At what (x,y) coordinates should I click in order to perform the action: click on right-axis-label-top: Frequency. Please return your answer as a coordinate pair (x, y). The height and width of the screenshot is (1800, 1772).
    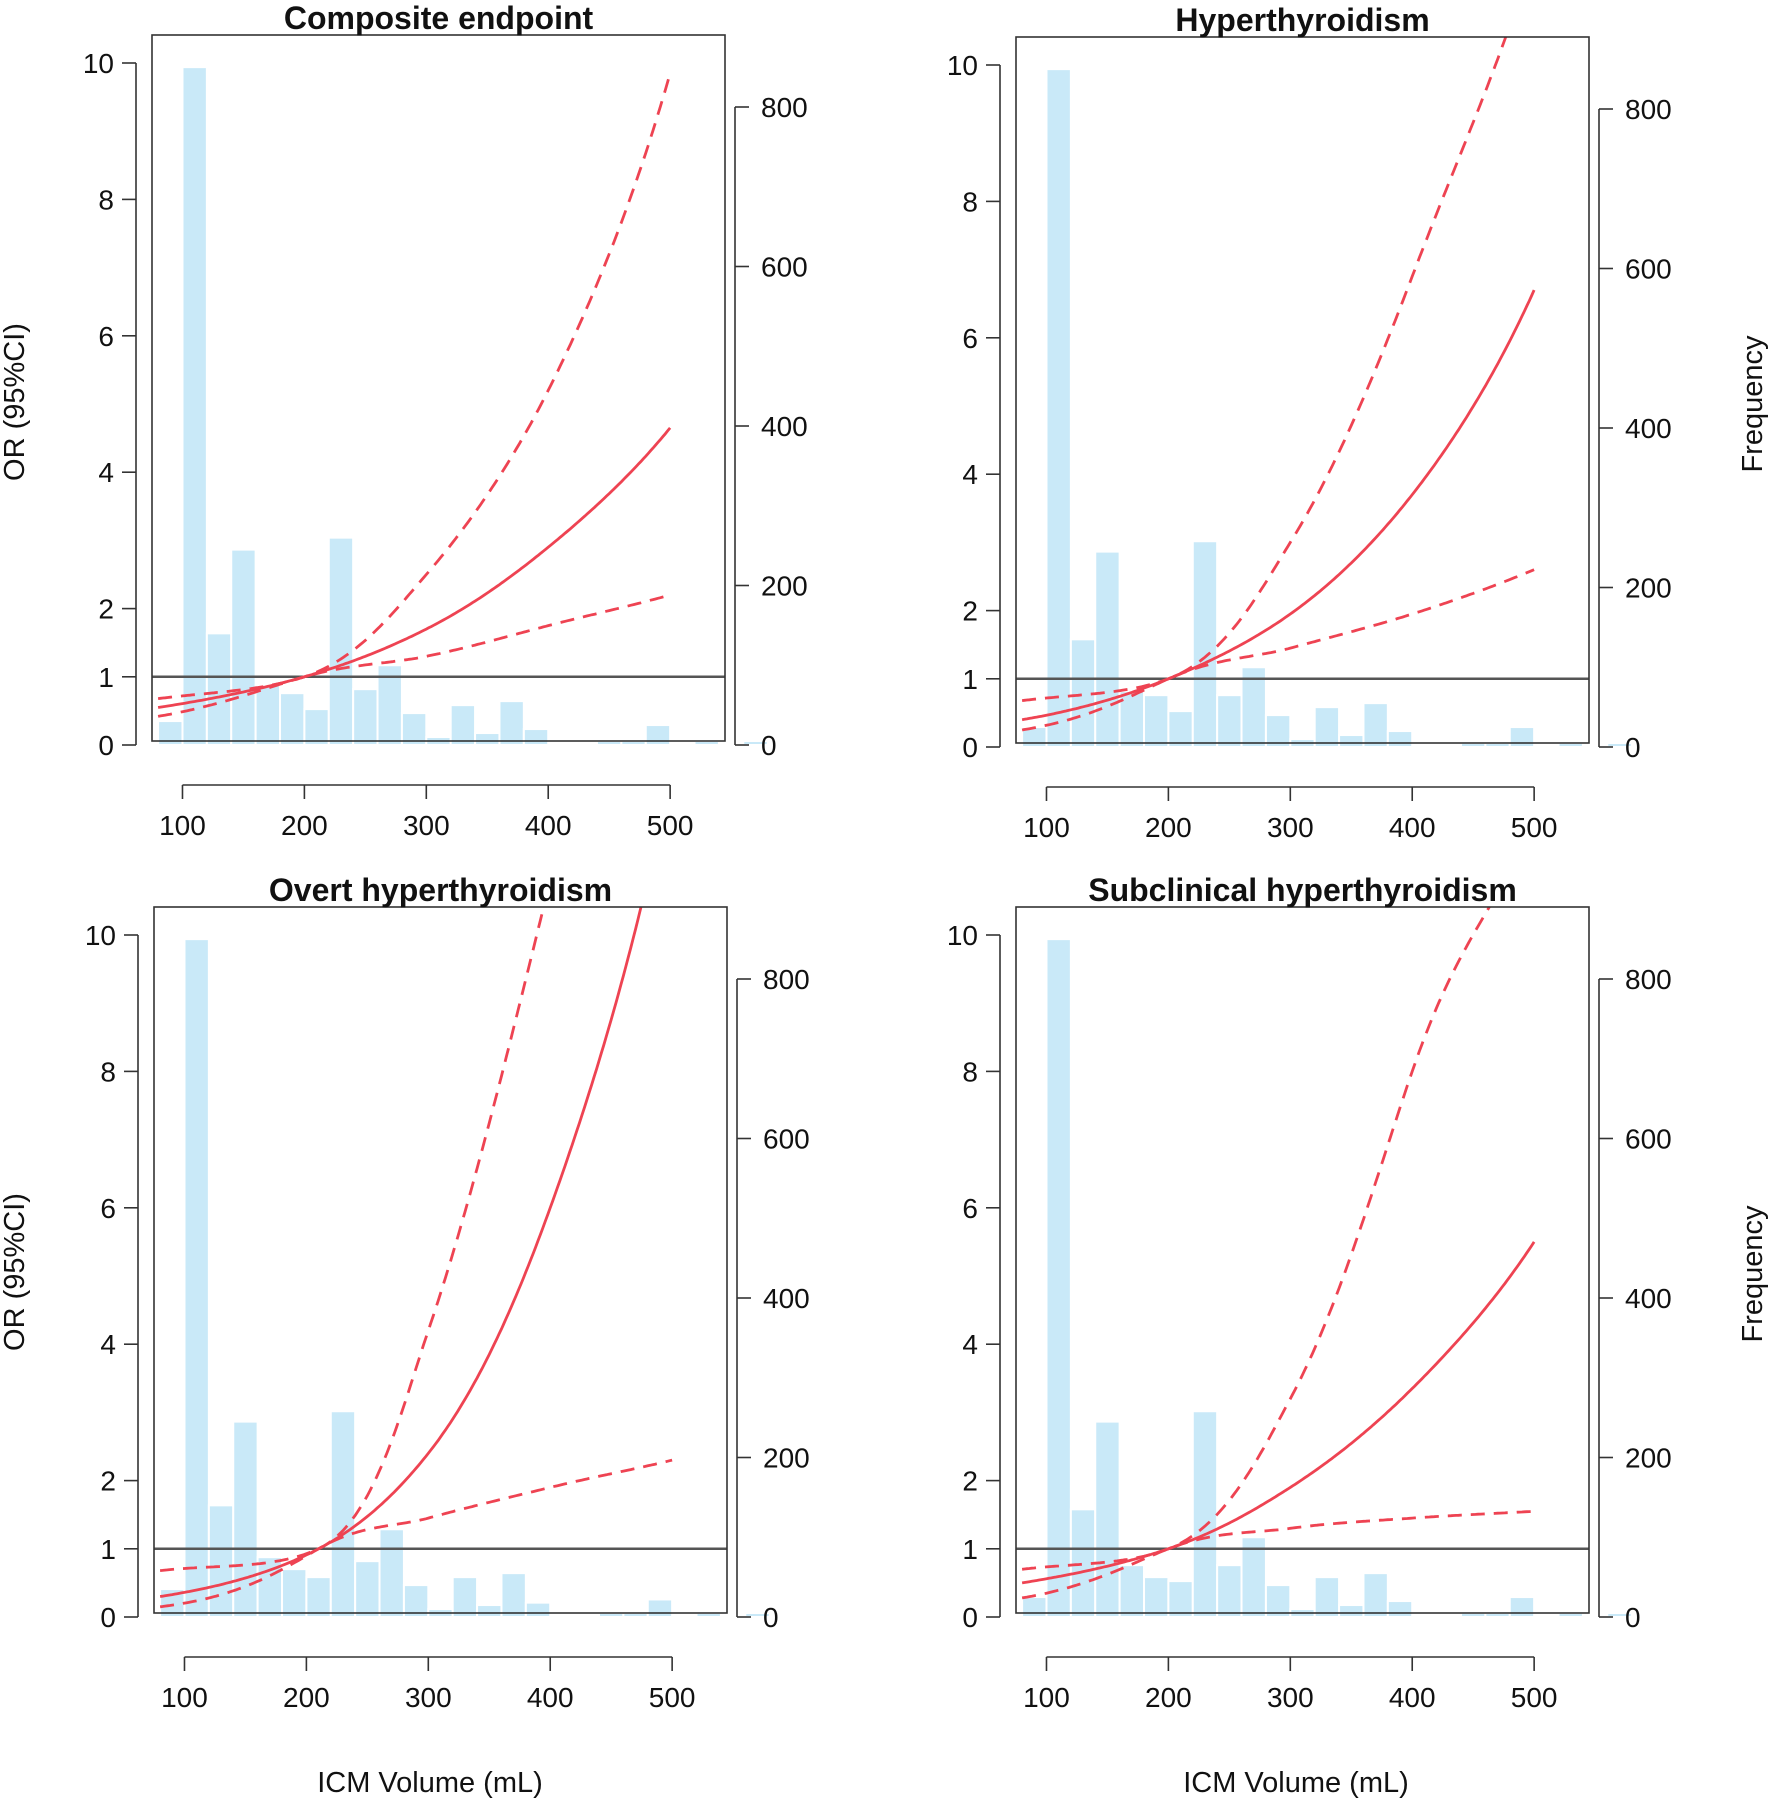
    Looking at the image, I should click on (1753, 404).